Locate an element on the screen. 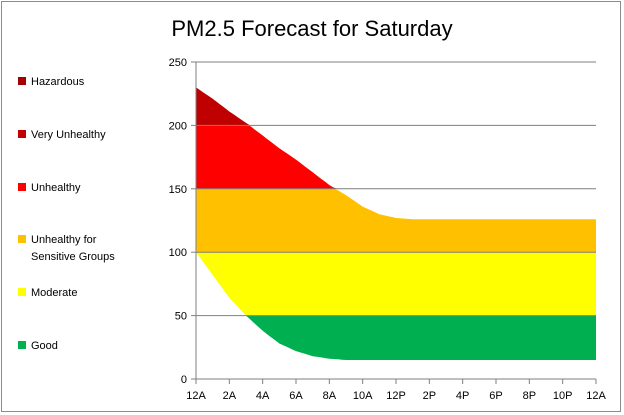 This screenshot has height=415, width=624. legend-label-very-unhealthy: Very Unhealthy is located at coordinates (68, 135).